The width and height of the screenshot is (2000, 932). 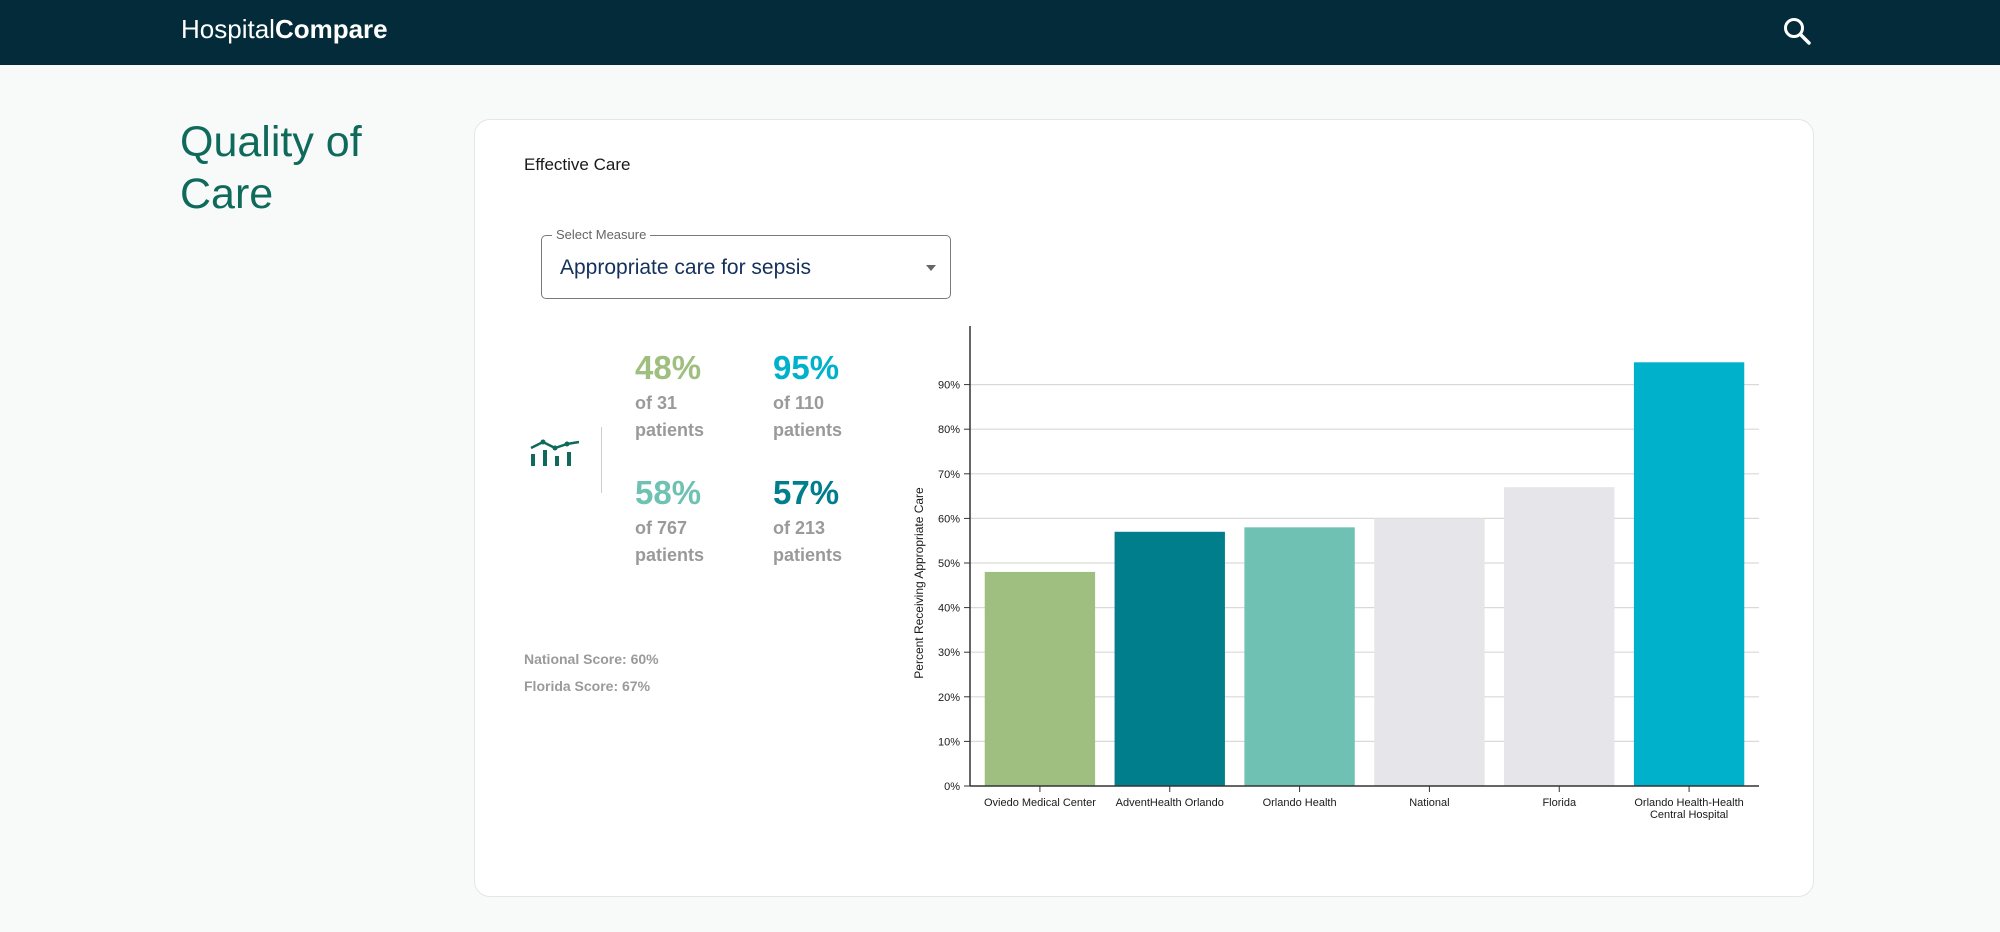 What do you see at coordinates (931, 268) in the screenshot?
I see `chevron-down-icon` at bounding box center [931, 268].